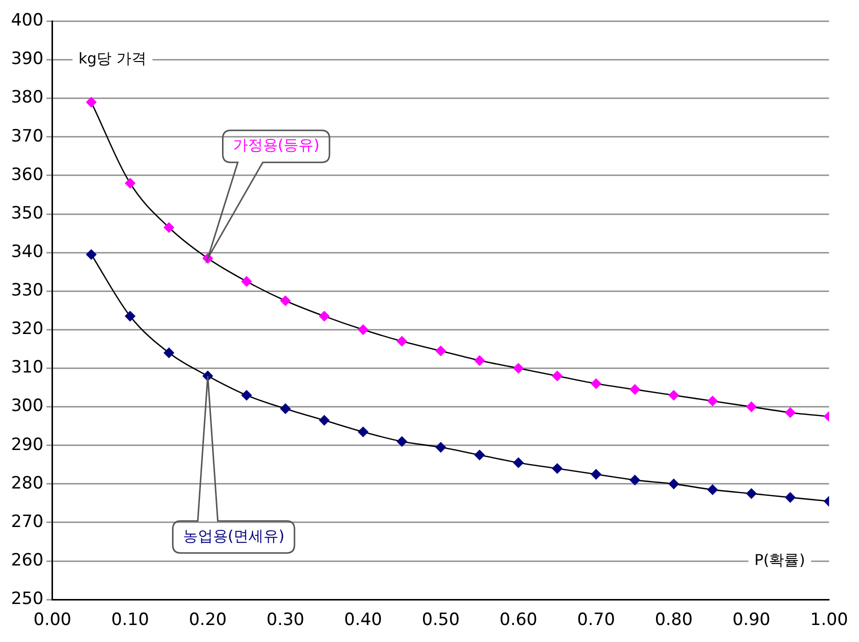 The height and width of the screenshot is (642, 859). I want to click on y-tick-label: 270, so click(27, 522).